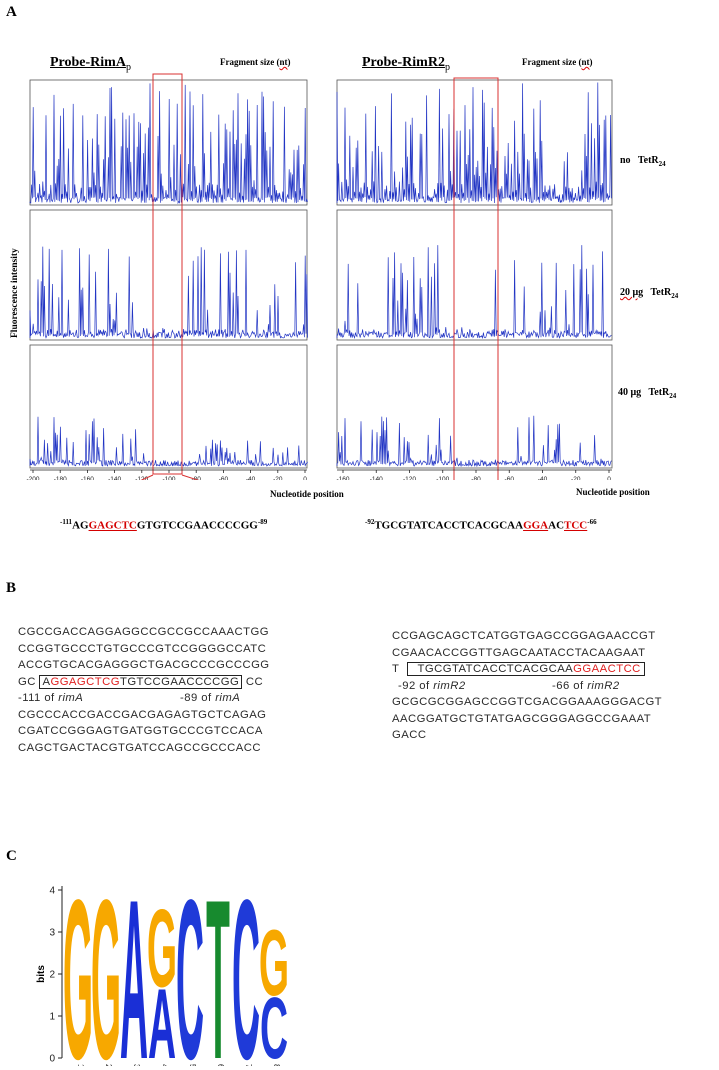 The width and height of the screenshot is (719, 1070). What do you see at coordinates (649, 293) in the screenshot?
I see `condition-label-2: 20 μg TetR24` at bounding box center [649, 293].